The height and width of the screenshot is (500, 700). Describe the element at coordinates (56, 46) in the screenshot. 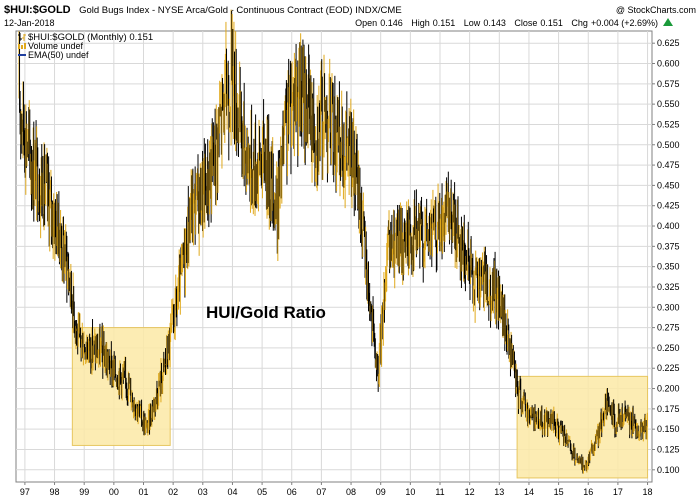

I see `legend-volume: Volume undef` at that location.